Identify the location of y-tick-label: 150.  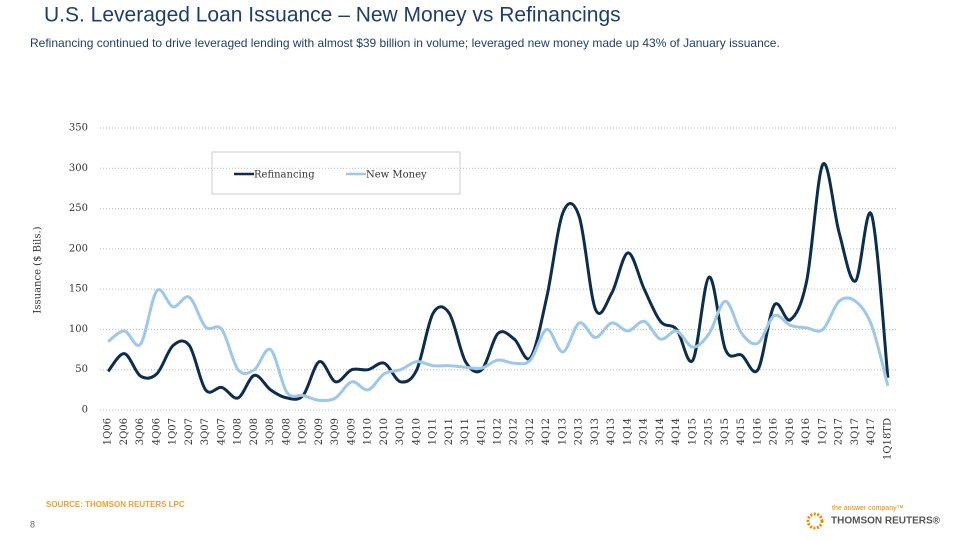
(78, 289).